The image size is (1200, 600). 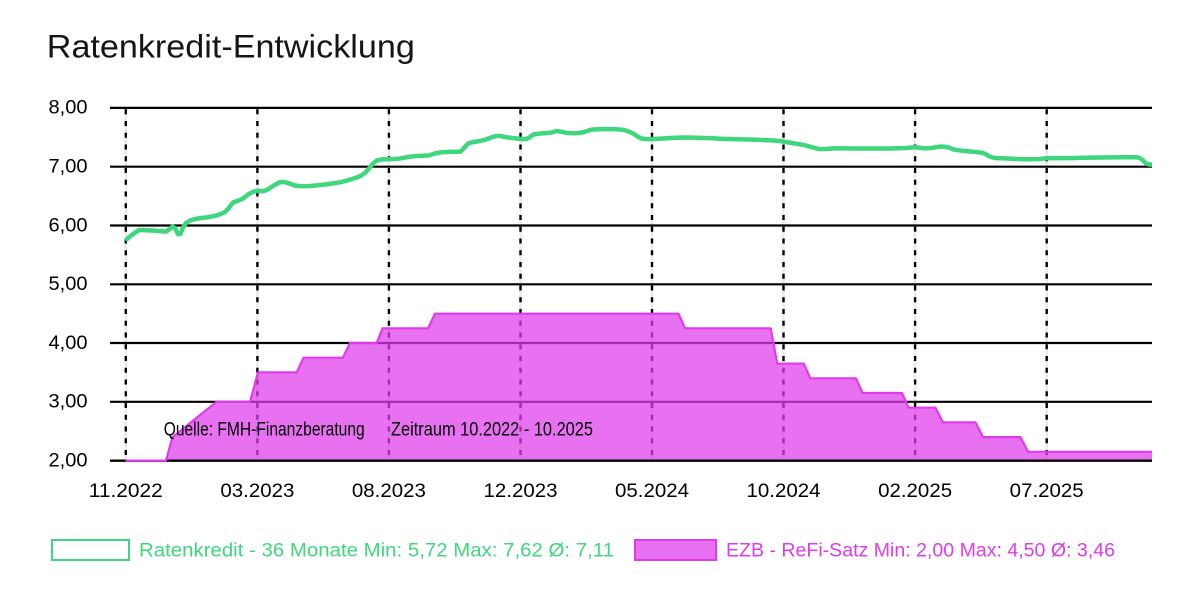 I want to click on svg-text: 4,00, so click(x=68, y=343).